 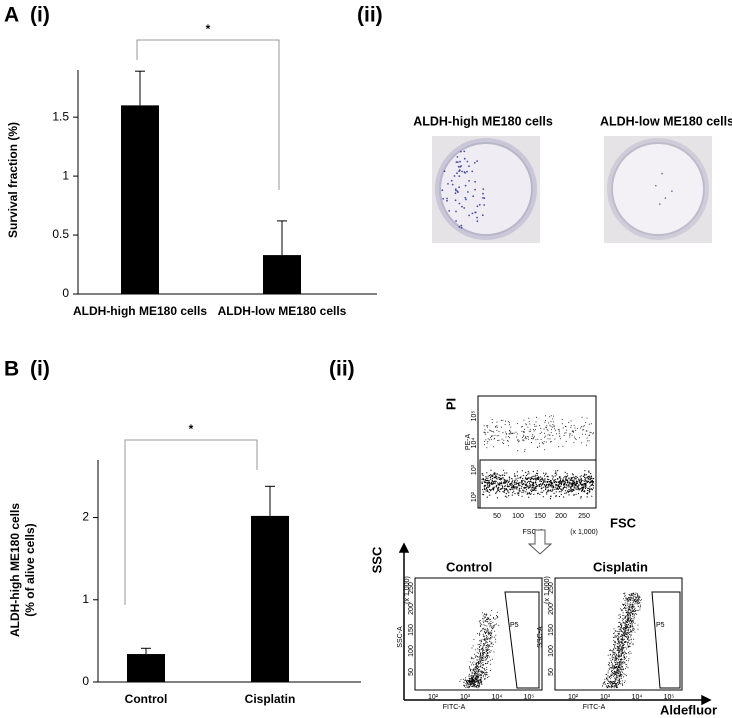 What do you see at coordinates (474, 416) in the screenshot?
I see `tick-label: 10⁵` at bounding box center [474, 416].